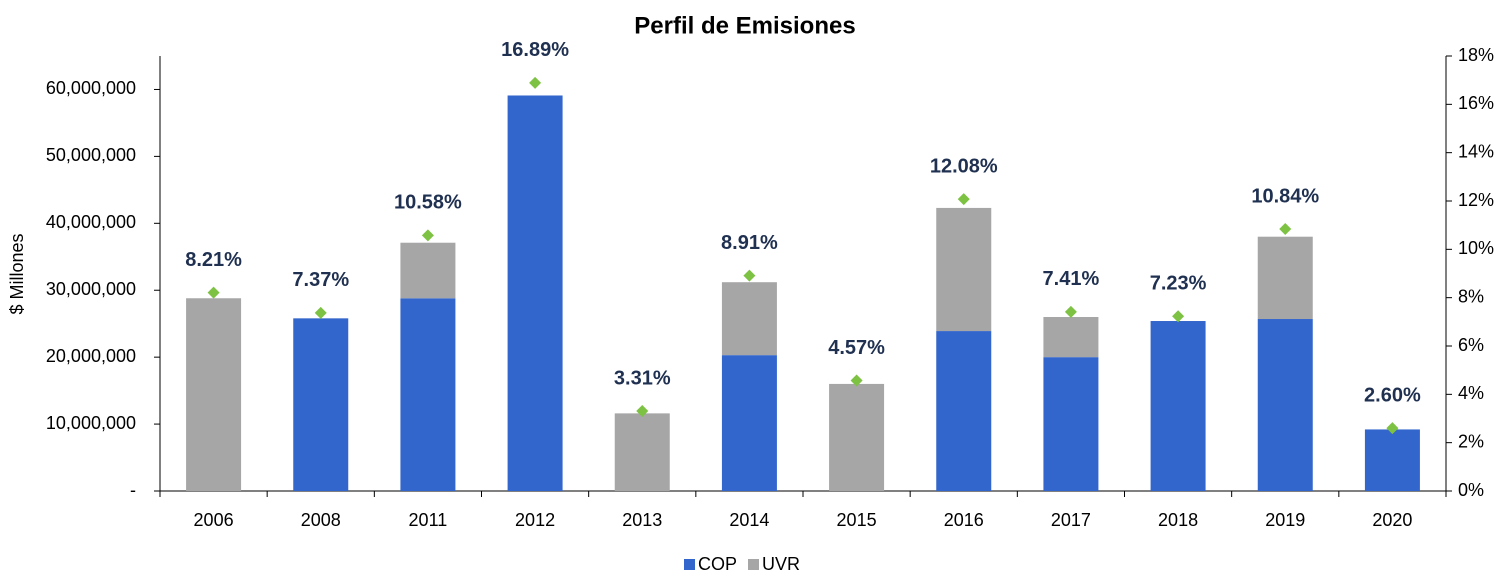 The image size is (1506, 576). Describe the element at coordinates (1476, 151) in the screenshot. I see `y2-tick-label: 14%` at that location.